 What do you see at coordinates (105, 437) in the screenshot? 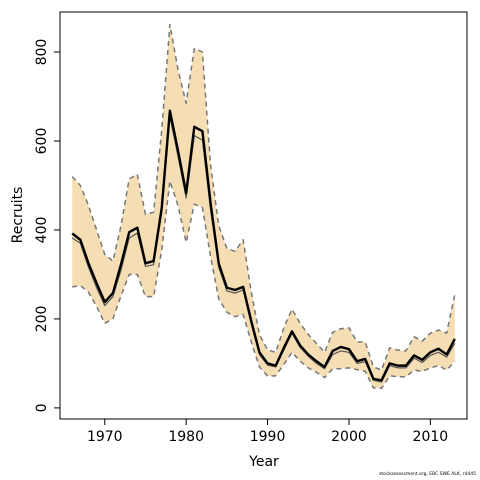
I see `x-tick-label-1970: 1970` at bounding box center [105, 437].